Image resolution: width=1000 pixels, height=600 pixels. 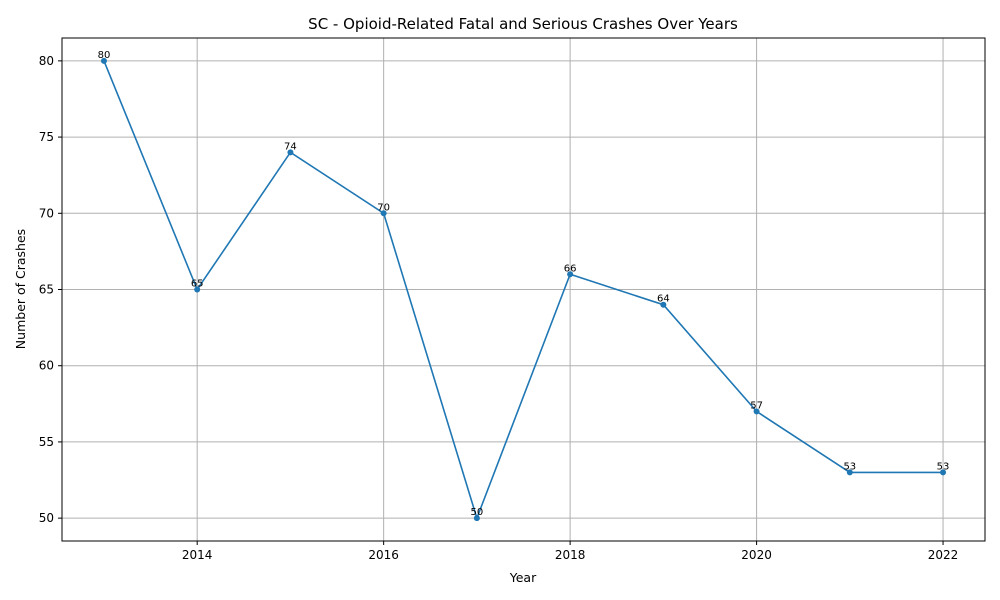 I want to click on data-label: 70, so click(x=383, y=207).